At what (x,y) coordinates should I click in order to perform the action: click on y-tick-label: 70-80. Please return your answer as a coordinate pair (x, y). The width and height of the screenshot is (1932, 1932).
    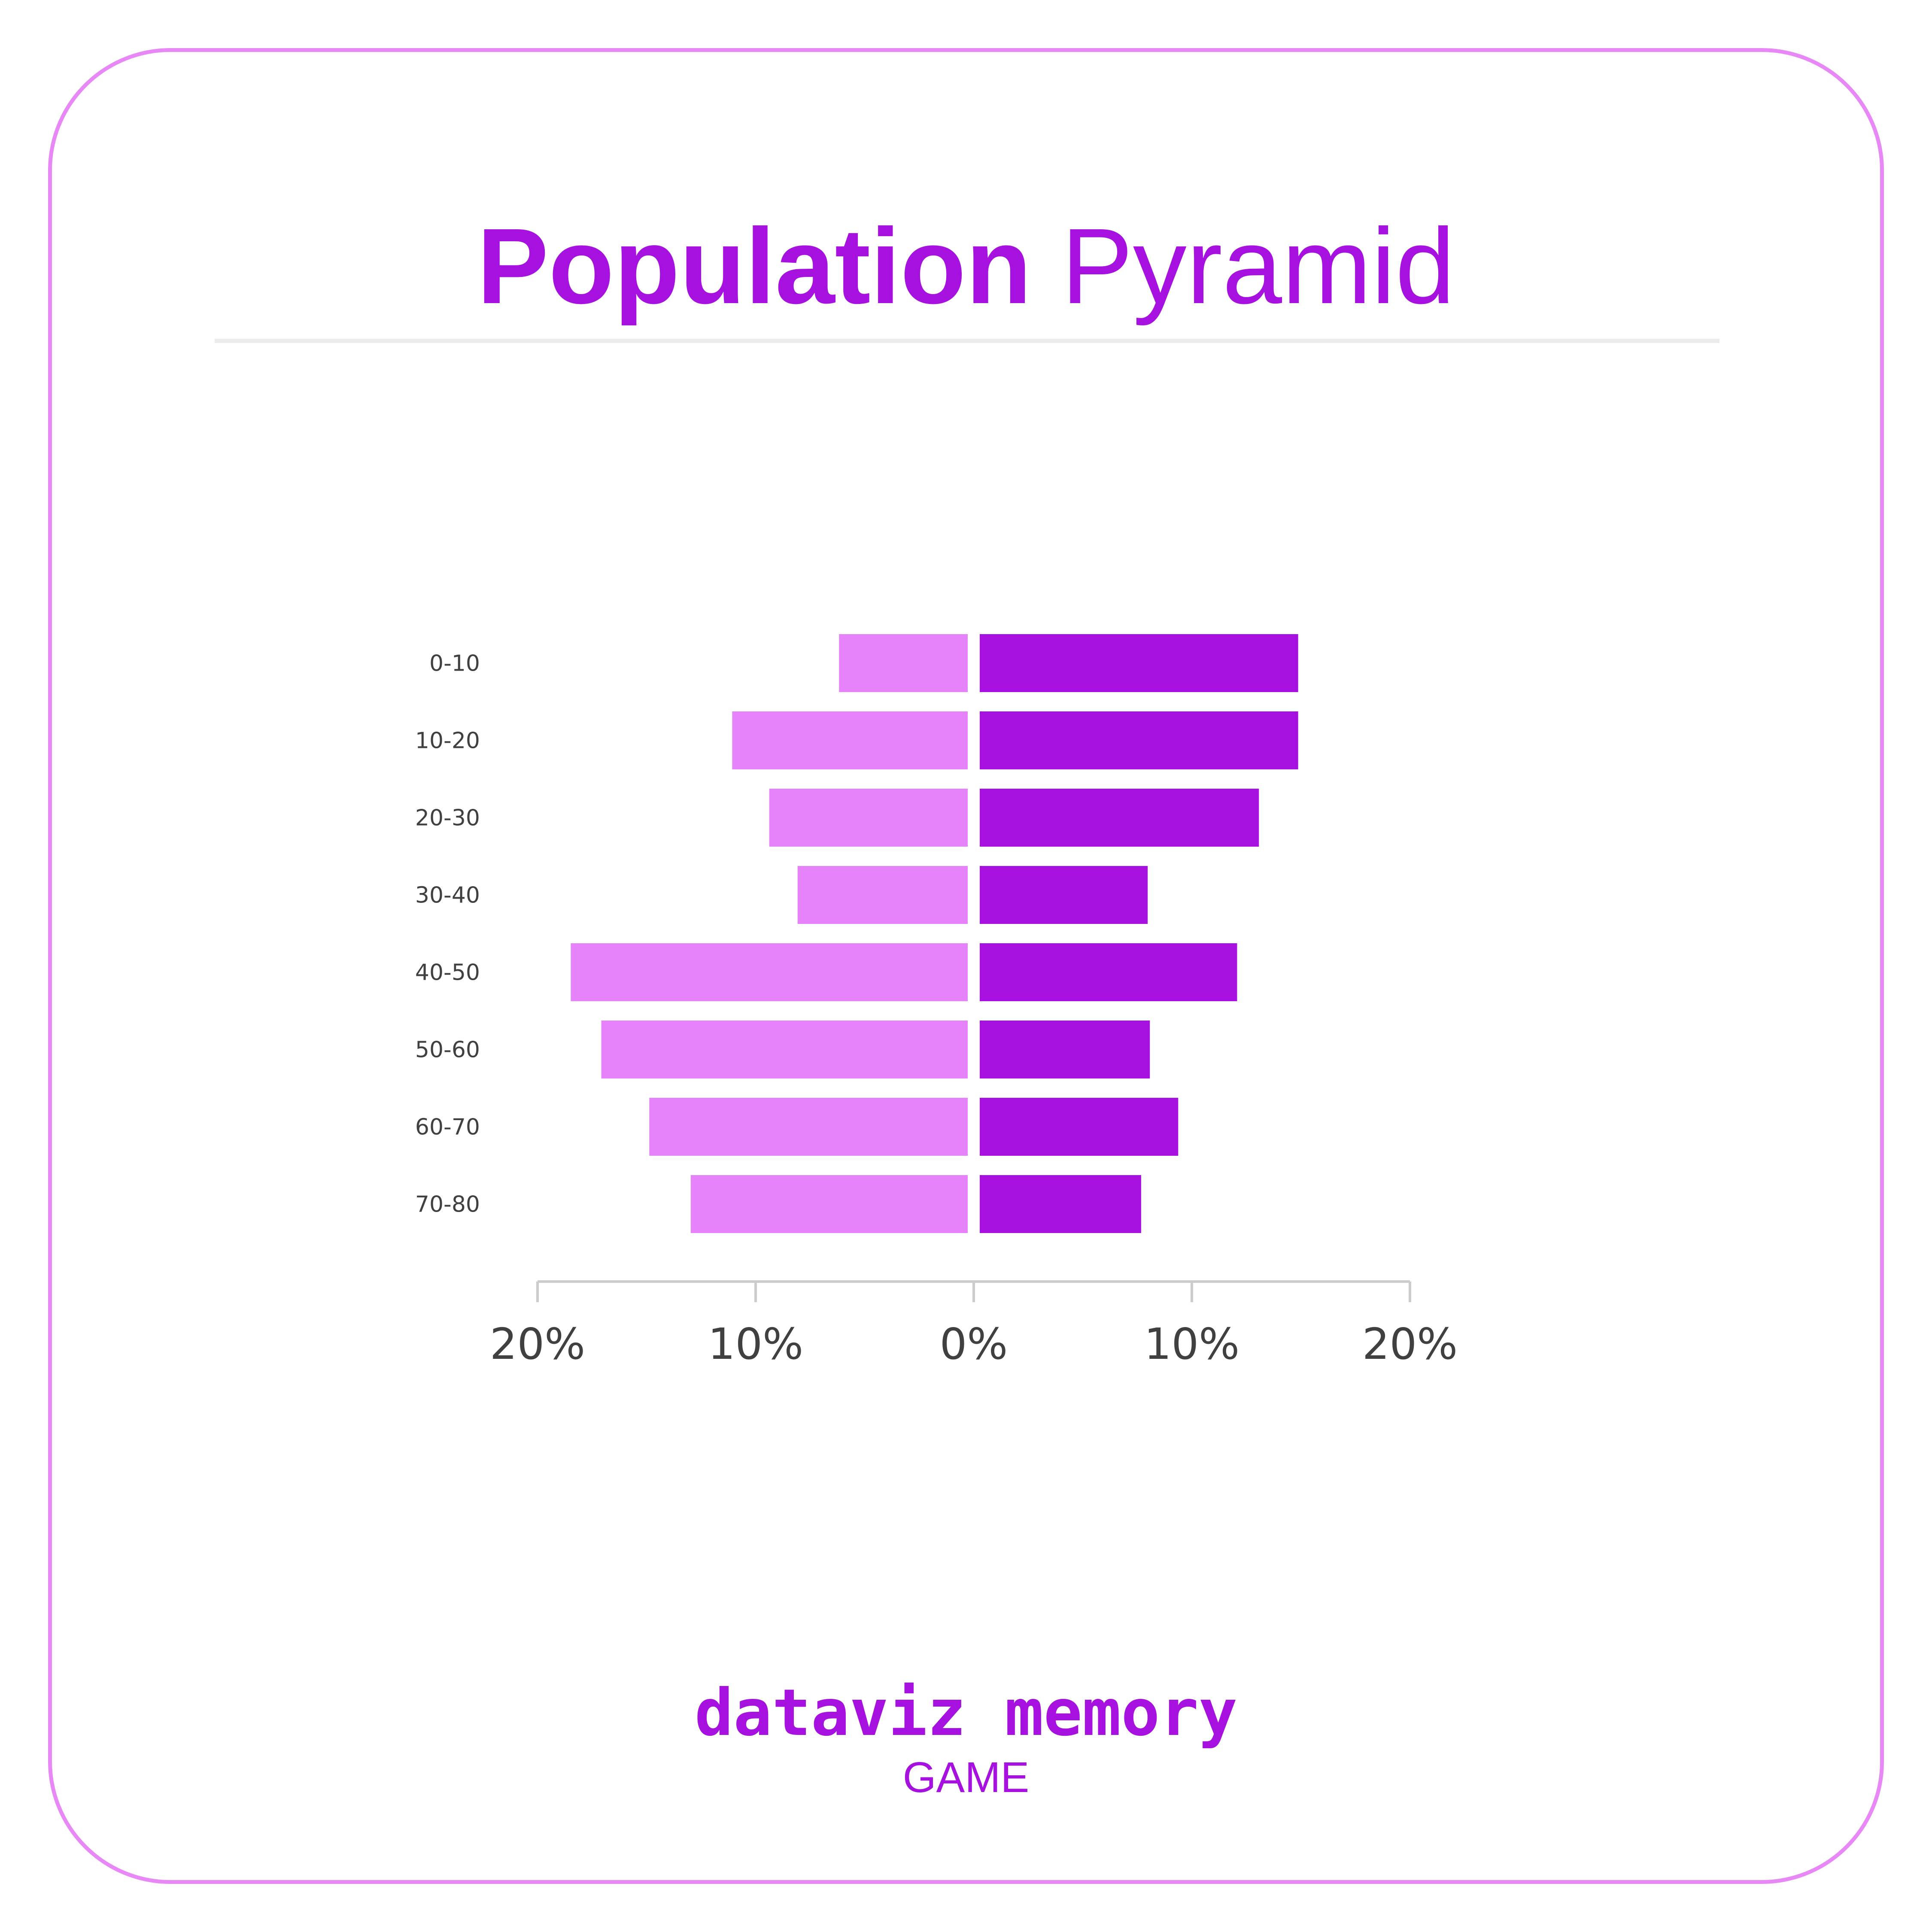
    Looking at the image, I should click on (448, 1205).